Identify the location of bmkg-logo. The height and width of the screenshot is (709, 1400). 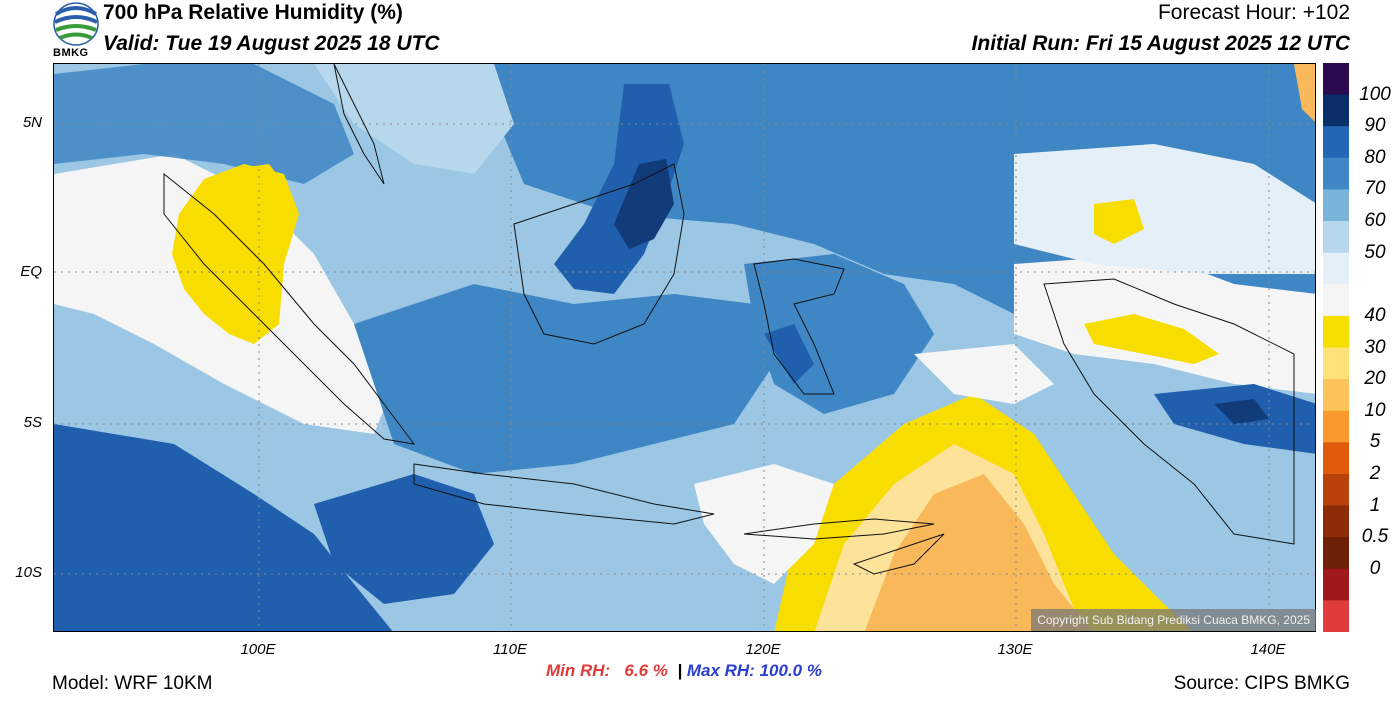
(76, 30).